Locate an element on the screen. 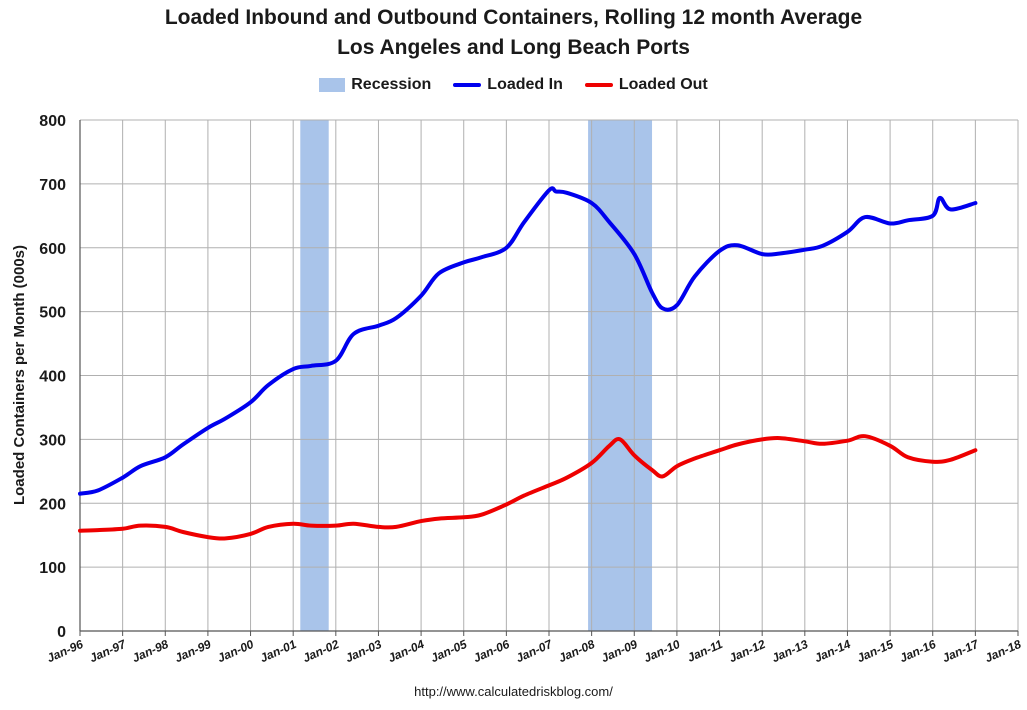 This screenshot has width=1027, height=710. y-tick-label-7: 700 is located at coordinates (52, 185).